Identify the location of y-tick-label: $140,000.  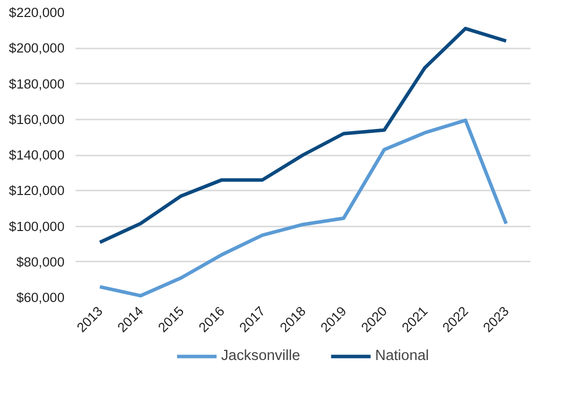
(36, 155).